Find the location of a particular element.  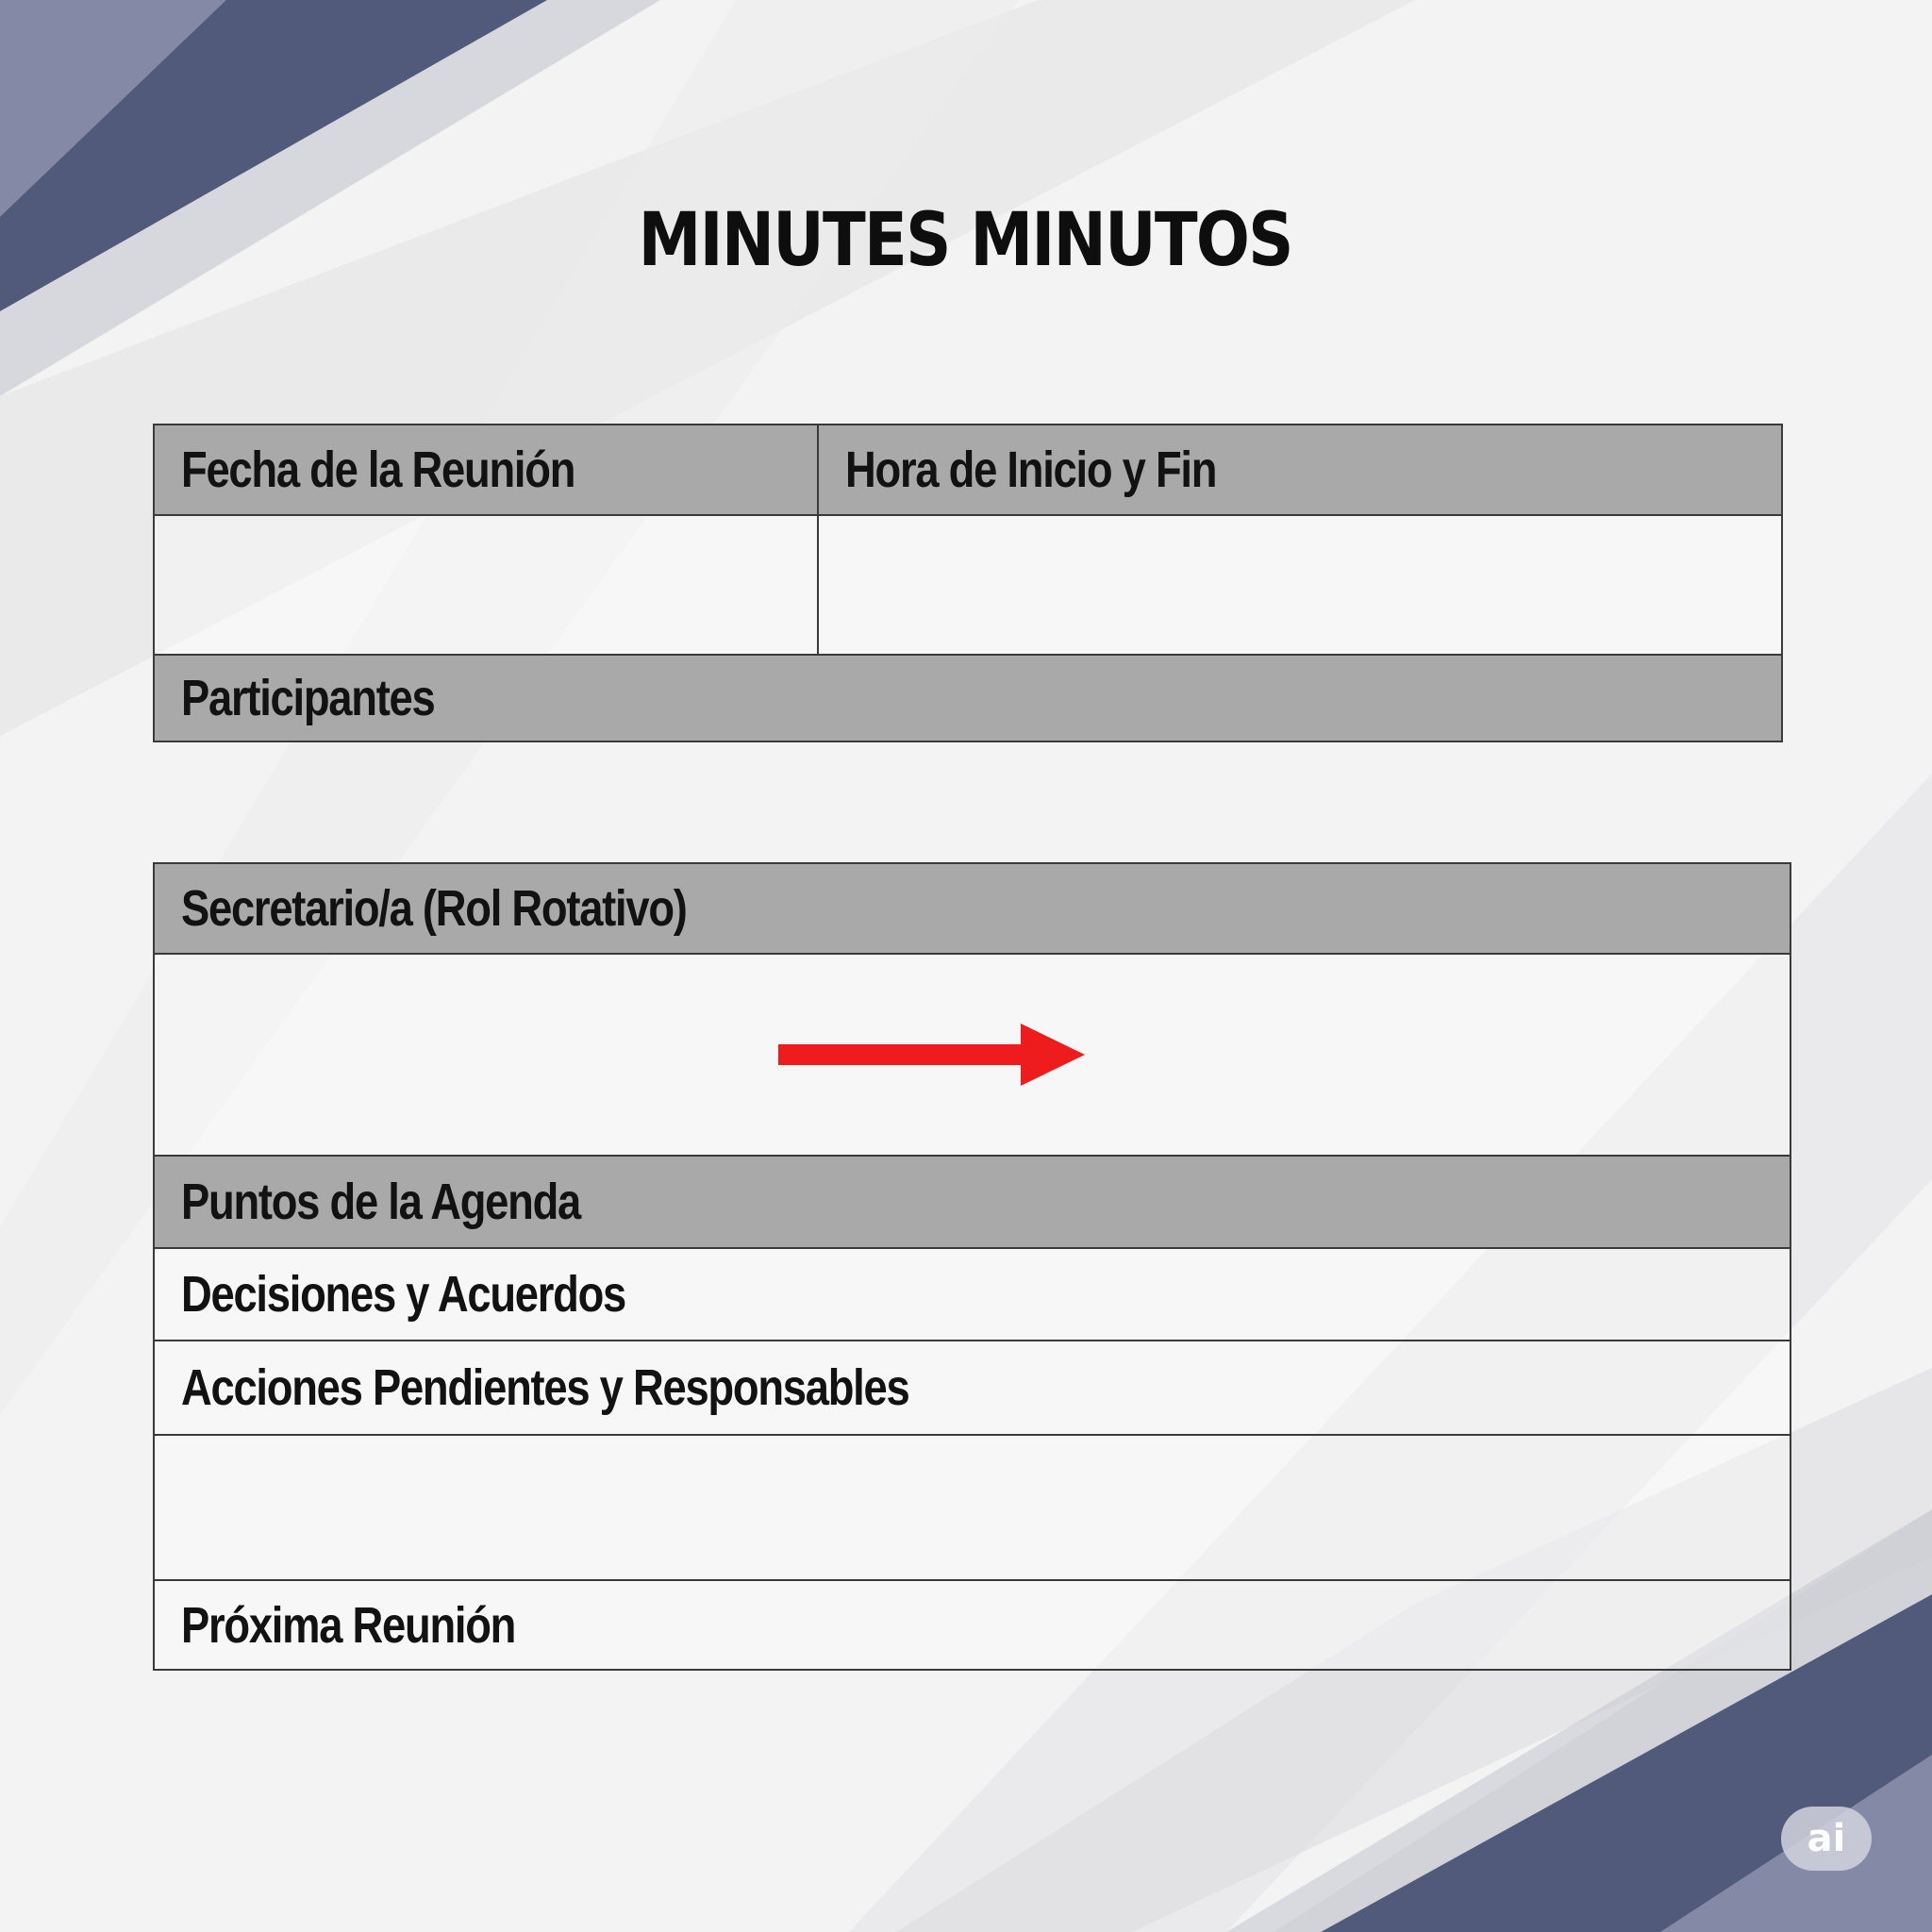

actions-row: Acciones Pendientes y Responsables is located at coordinates (972, 1387).